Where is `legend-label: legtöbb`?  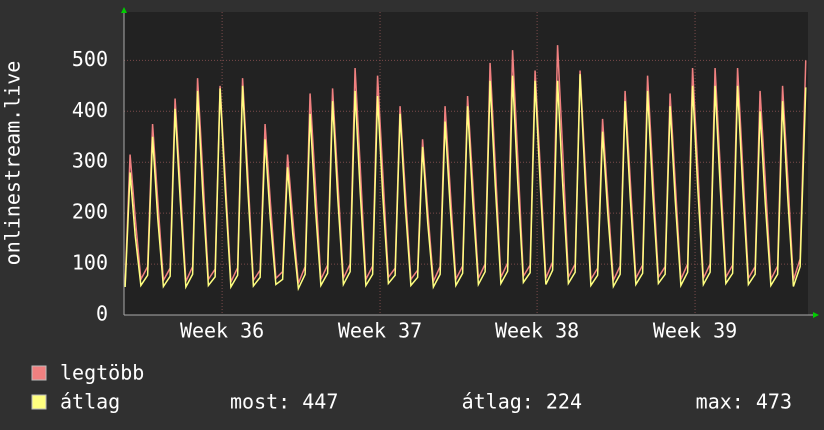
legend-label: legtöbb is located at coordinates (102, 373).